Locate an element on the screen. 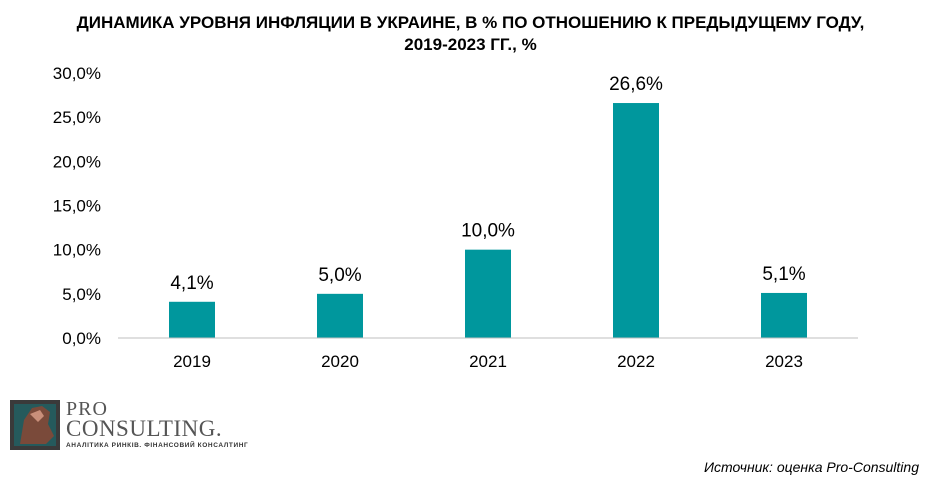  x-axis: 2019 2020 2021 2022 2023 is located at coordinates (488, 354).